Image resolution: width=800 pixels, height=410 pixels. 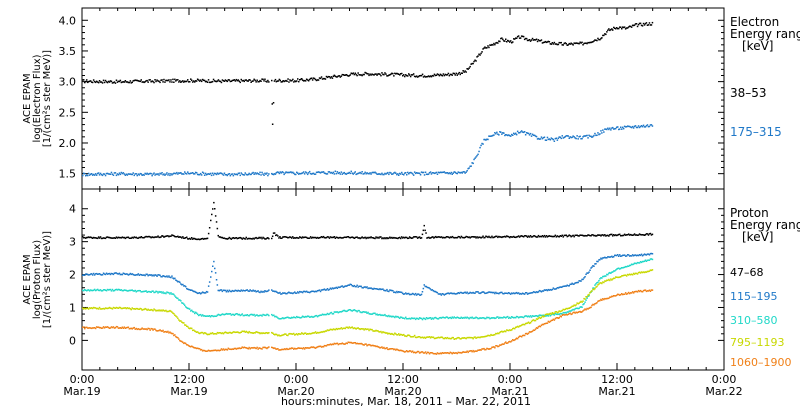 What do you see at coordinates (747, 272) in the screenshot?
I see `legend-entry: 47–68` at bounding box center [747, 272].